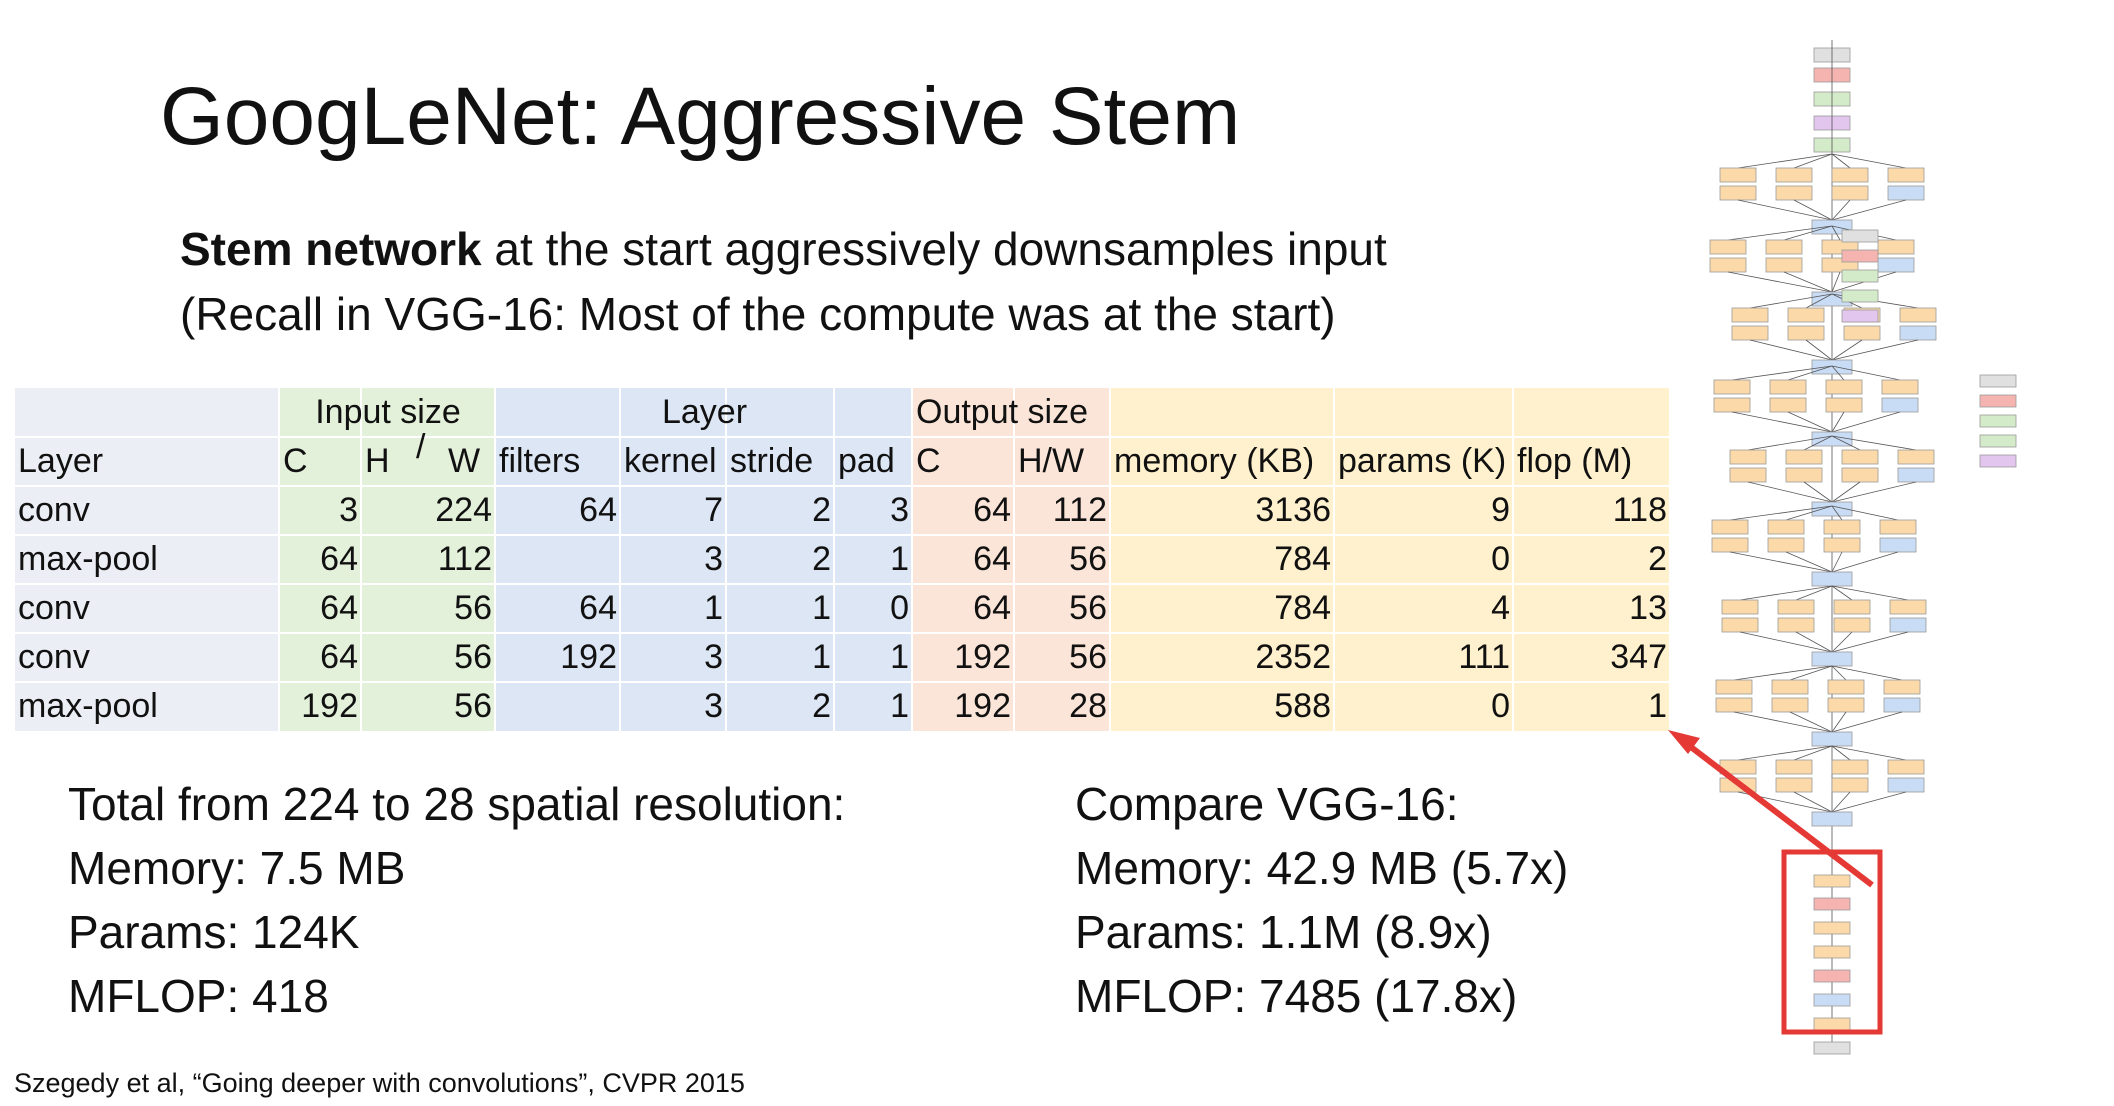 The height and width of the screenshot is (1106, 2114). What do you see at coordinates (1088, 559) in the screenshot?
I see `table-cell-out_hw: 56` at bounding box center [1088, 559].